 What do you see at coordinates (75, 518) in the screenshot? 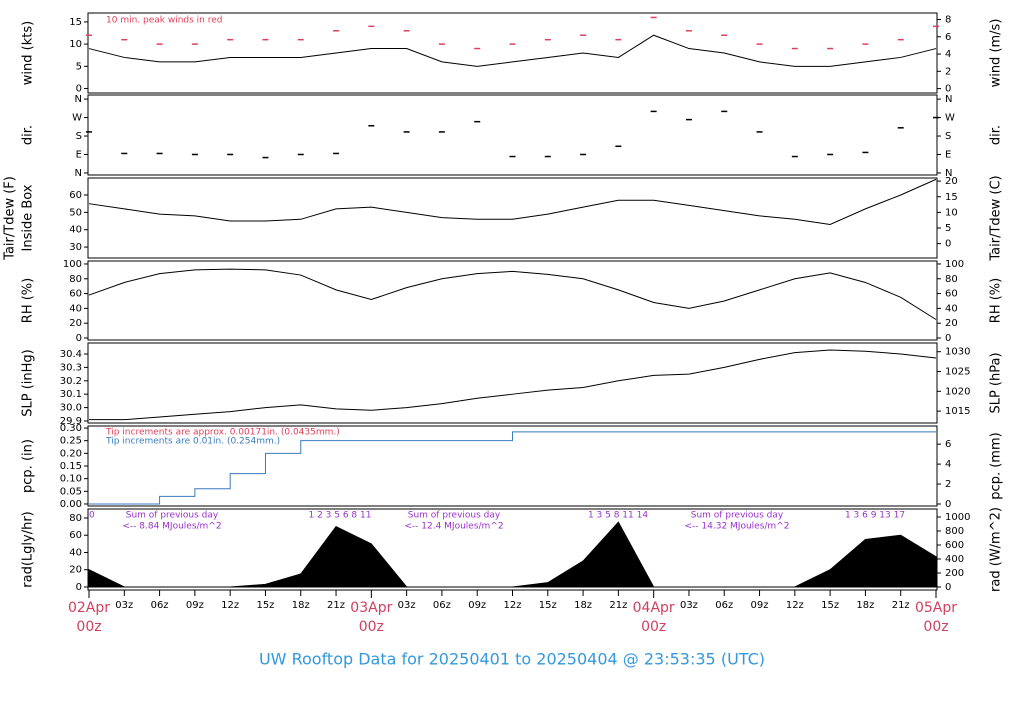
I see `y-tick-label: 80` at bounding box center [75, 518].